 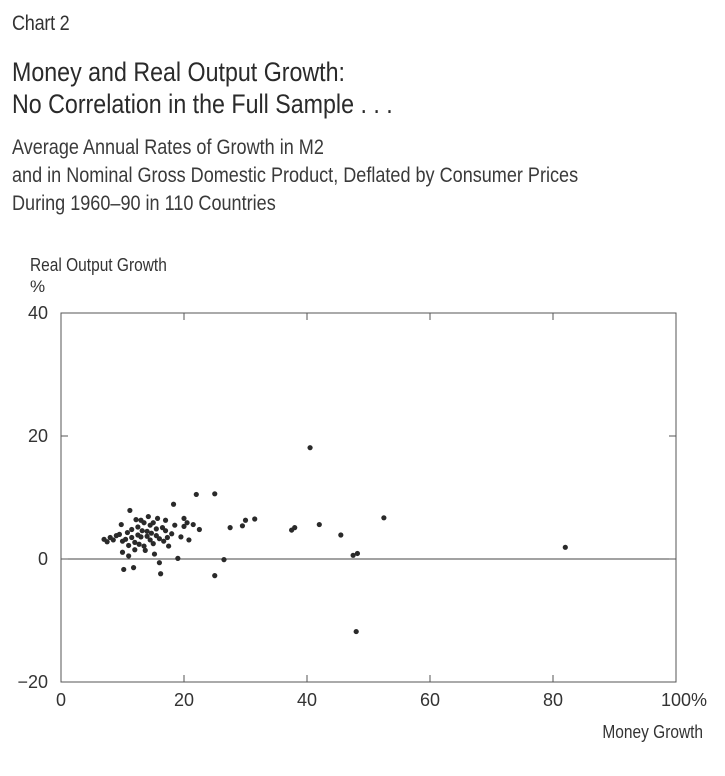 I want to click on y-tick-label: −20, so click(x=32, y=682).